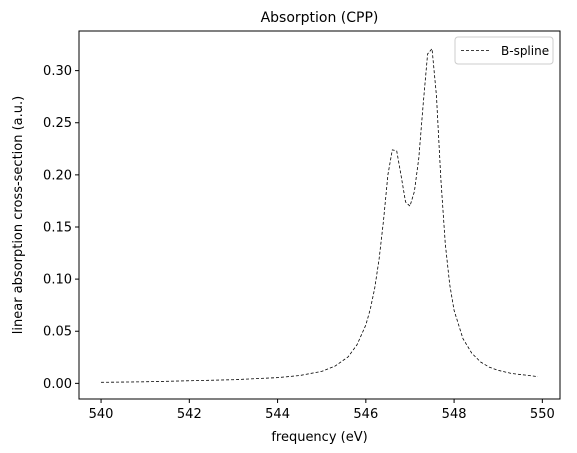 This screenshot has width=577, height=453. I want to click on x-axis-ticks: 540 542 544 546 548 550, so click(322, 410).